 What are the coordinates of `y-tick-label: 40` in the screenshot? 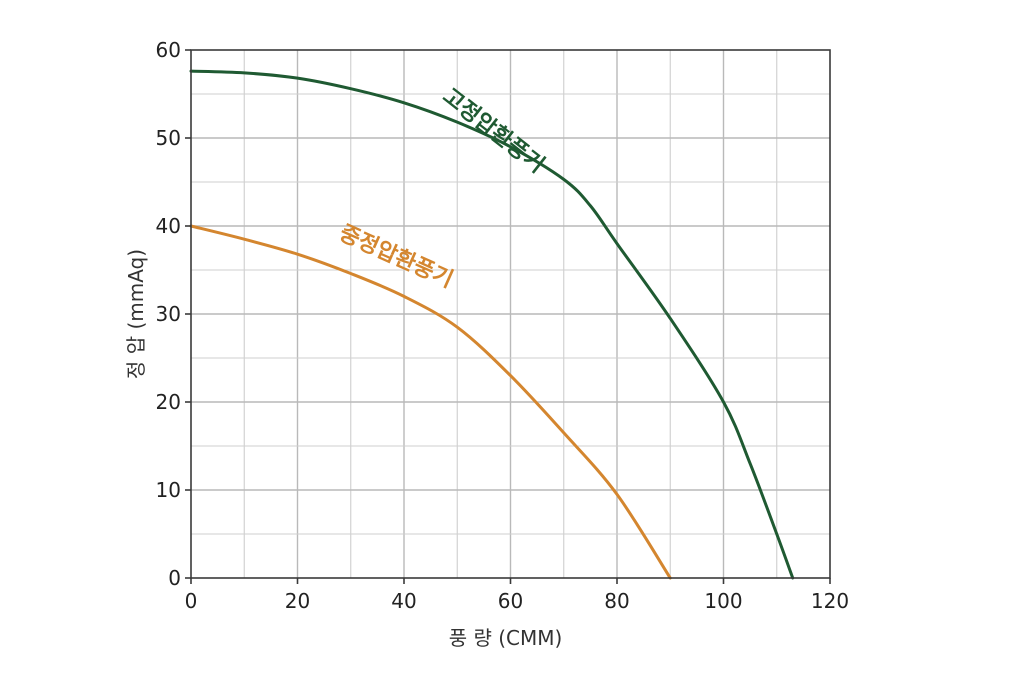 It's located at (168, 226).